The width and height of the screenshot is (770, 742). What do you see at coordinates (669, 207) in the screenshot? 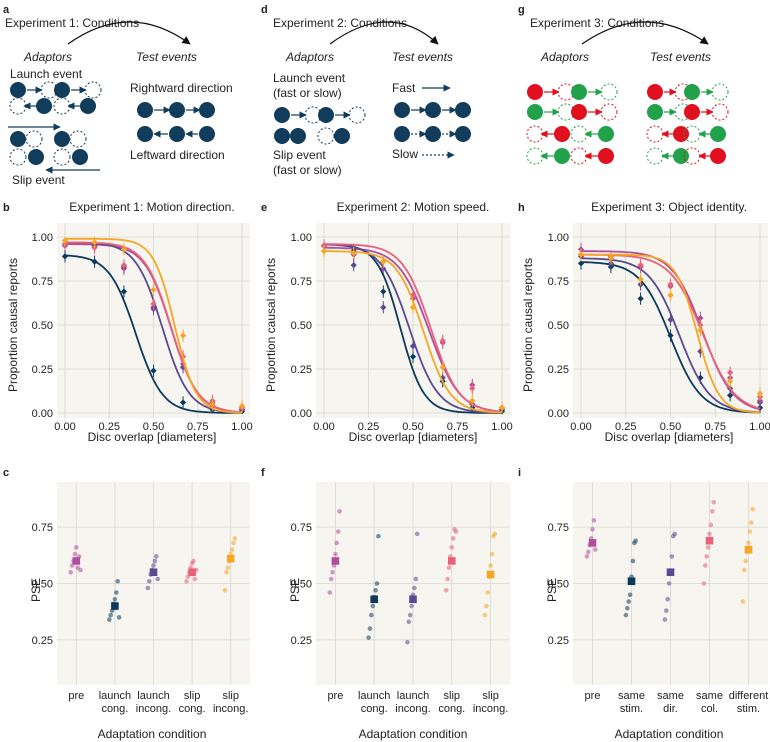
I see `chart-title: Experiment 3: Object identity.` at bounding box center [669, 207].